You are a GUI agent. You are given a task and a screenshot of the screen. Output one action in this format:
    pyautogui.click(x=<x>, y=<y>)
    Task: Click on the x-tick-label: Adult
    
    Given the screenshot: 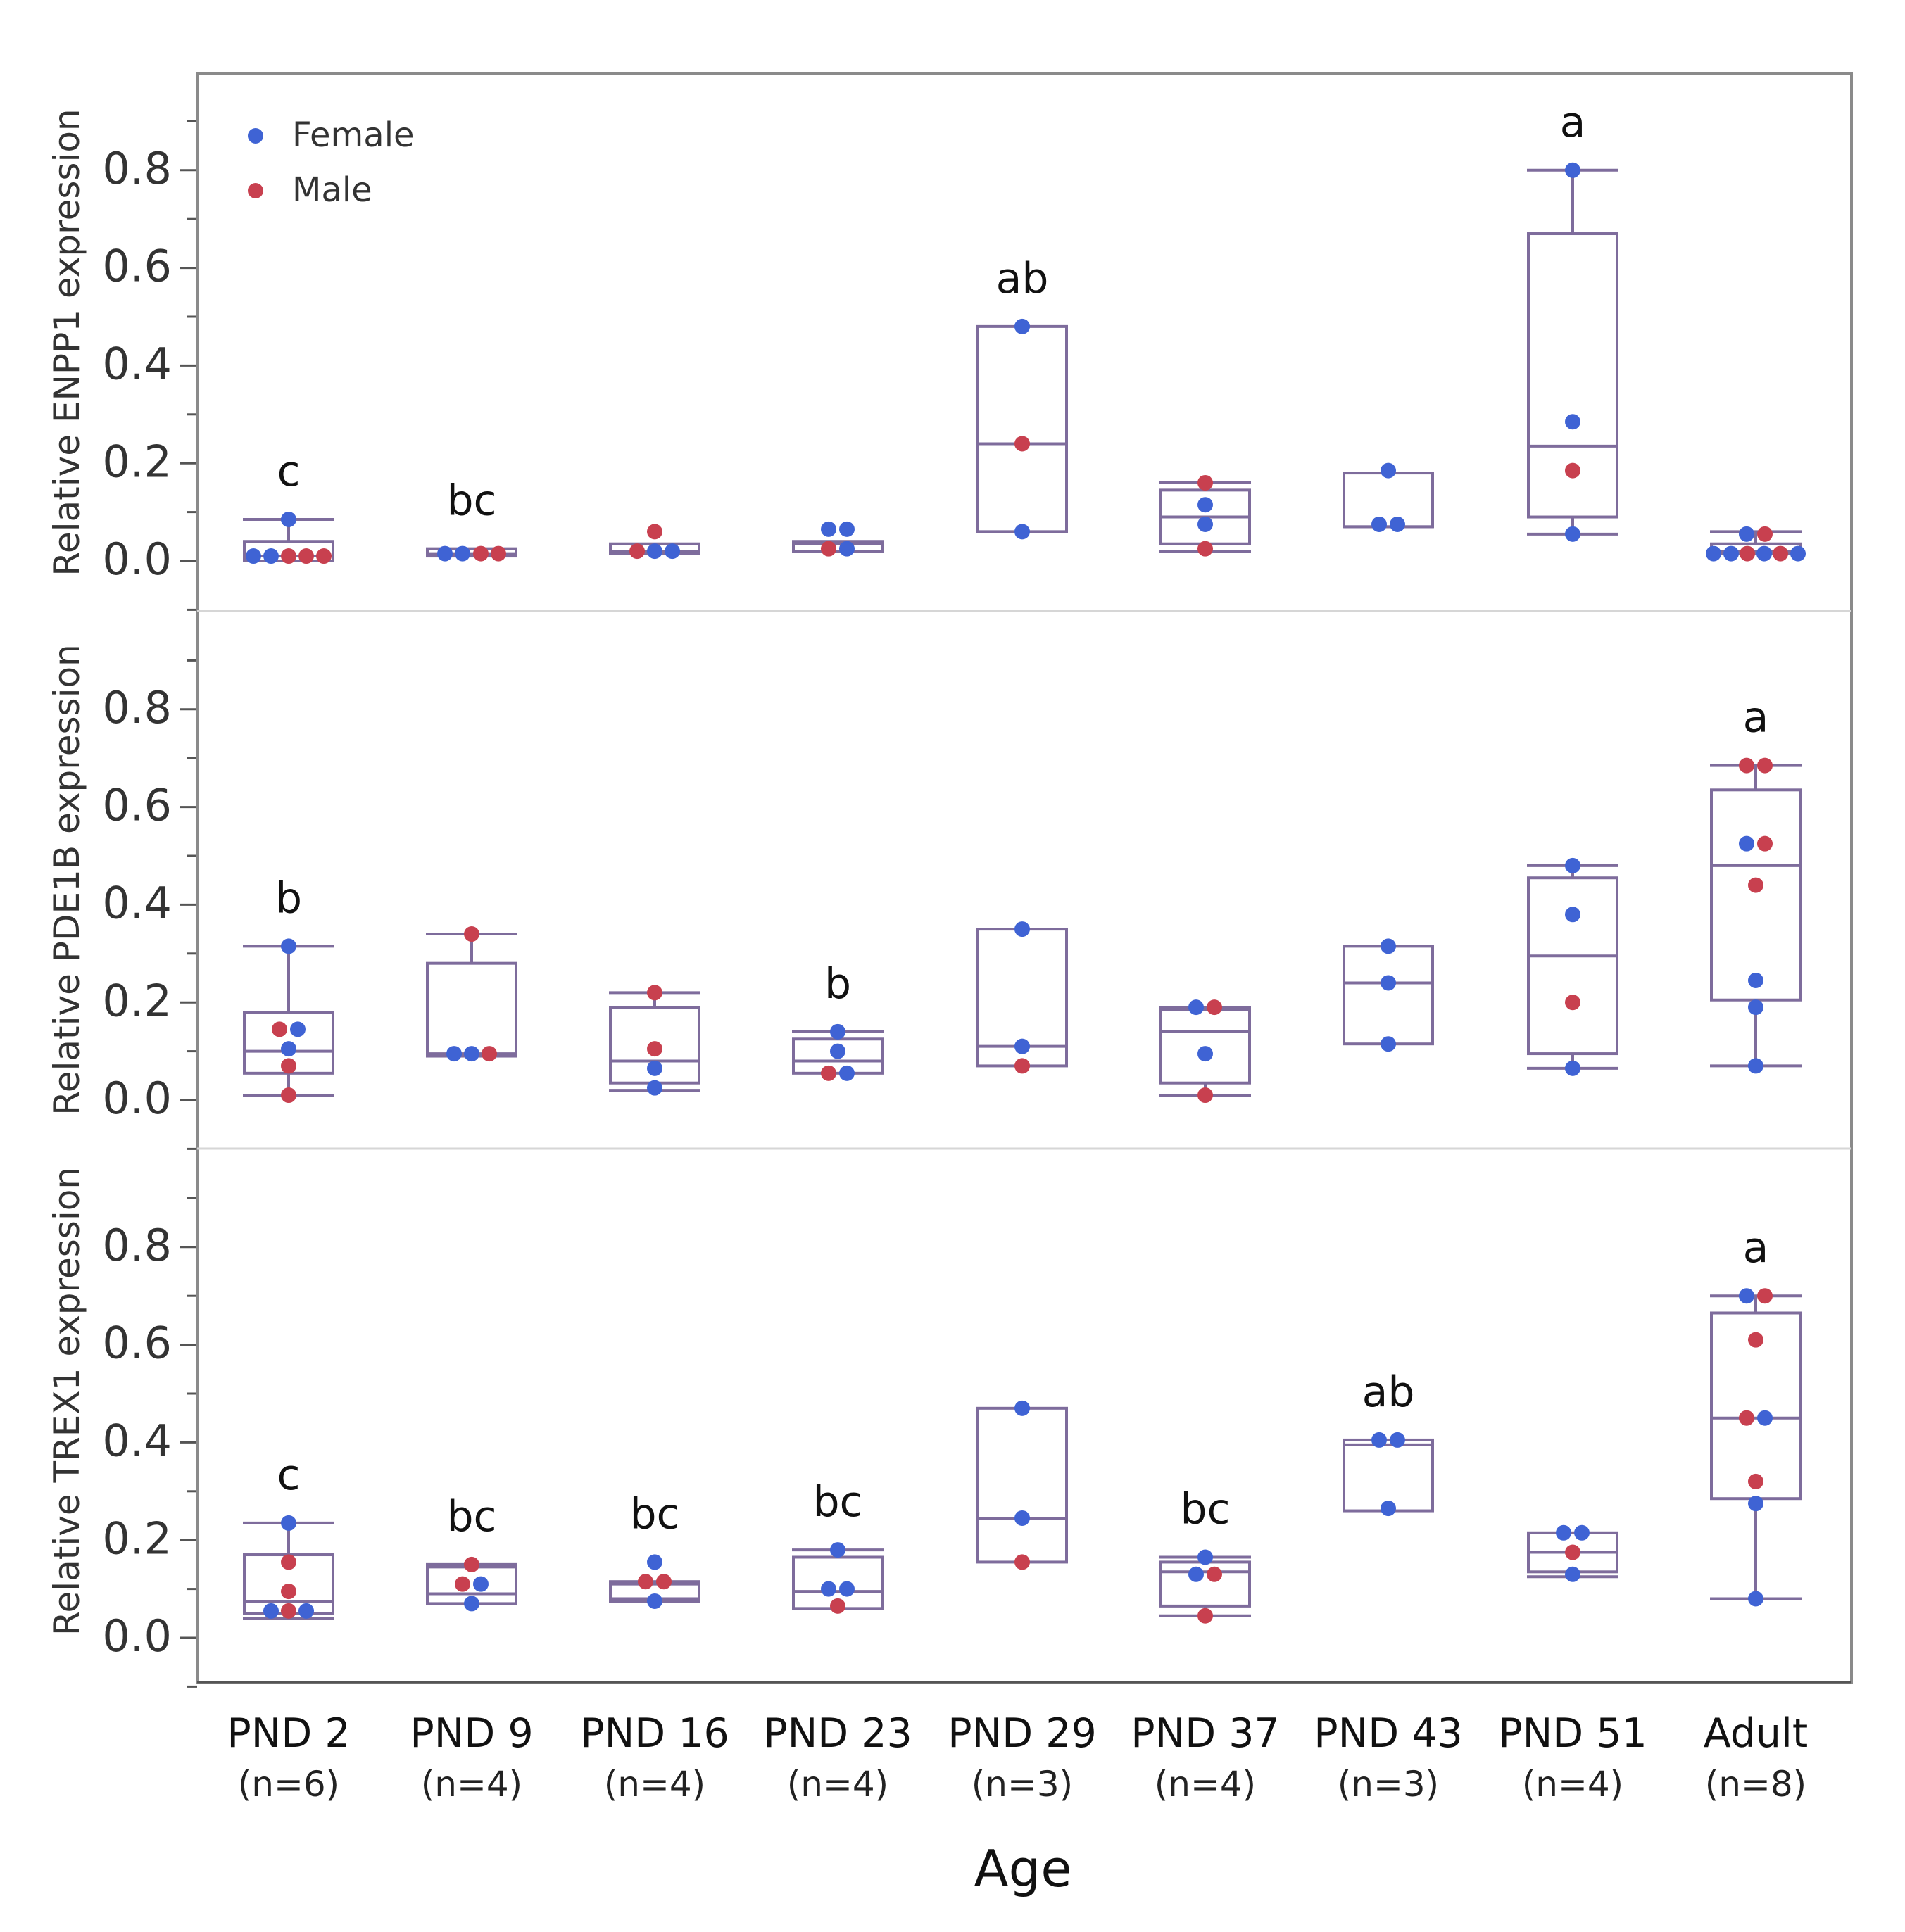 What is the action you would take?
    pyautogui.click(x=1756, y=1733)
    